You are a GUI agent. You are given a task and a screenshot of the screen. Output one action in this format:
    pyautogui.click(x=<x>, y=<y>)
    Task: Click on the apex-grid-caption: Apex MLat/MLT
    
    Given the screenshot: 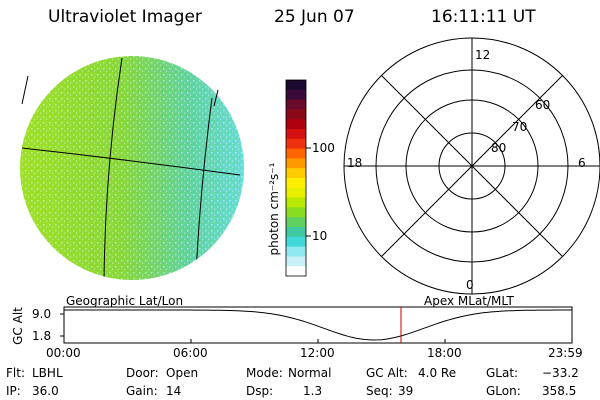 What is the action you would take?
    pyautogui.click(x=469, y=301)
    